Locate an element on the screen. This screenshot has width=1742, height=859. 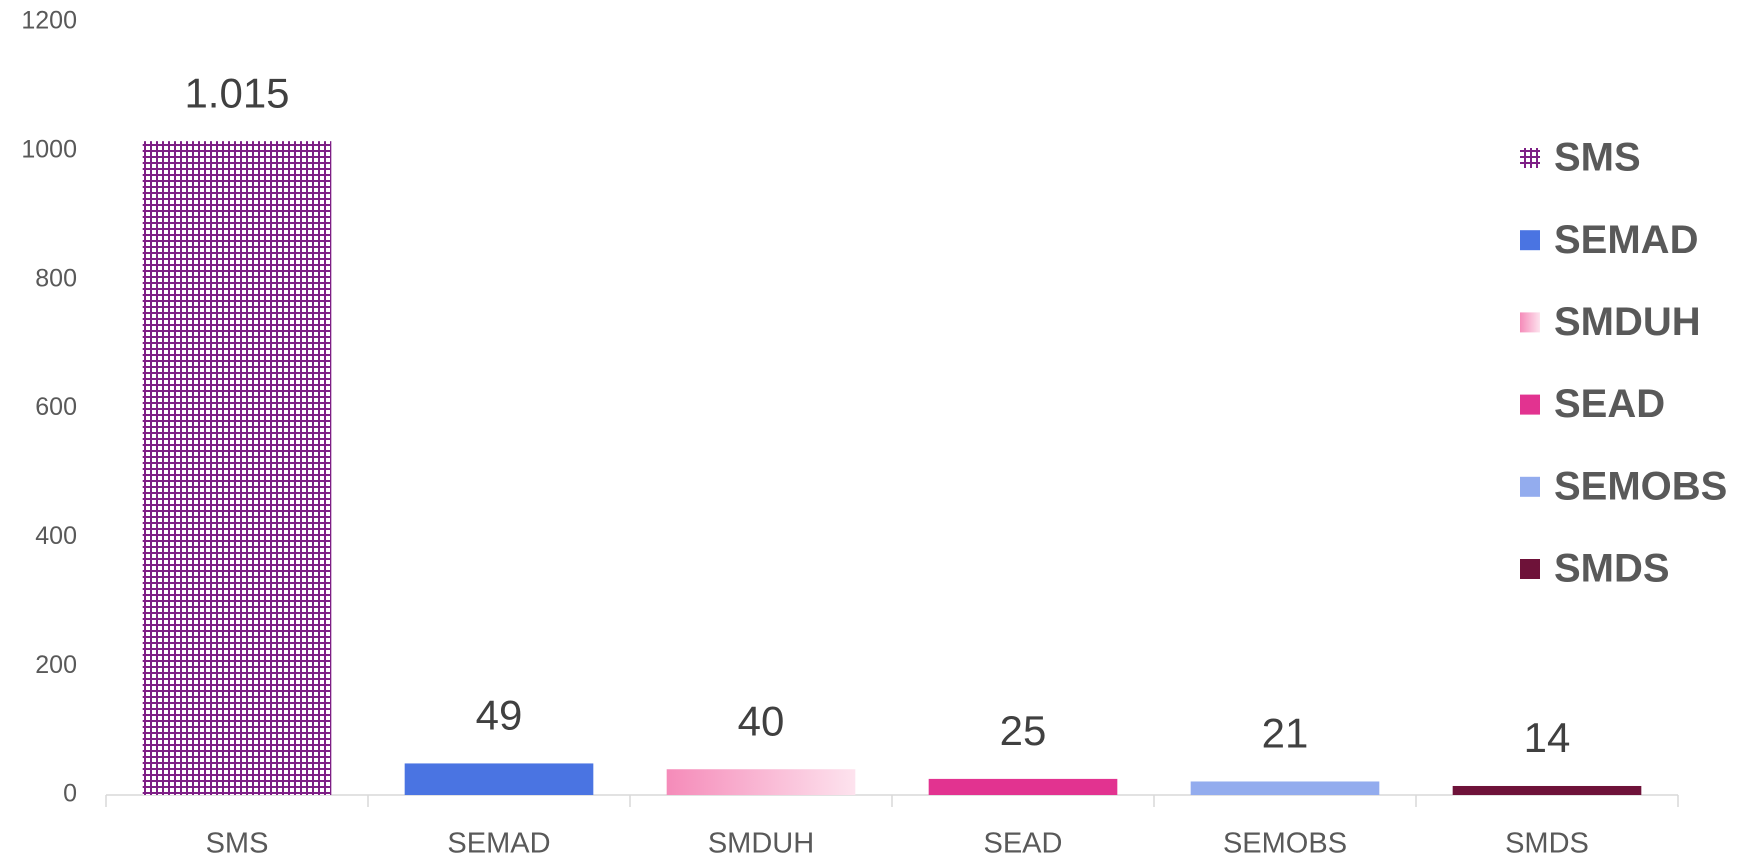
x-tick-label: SEMAD is located at coordinates (498, 843).